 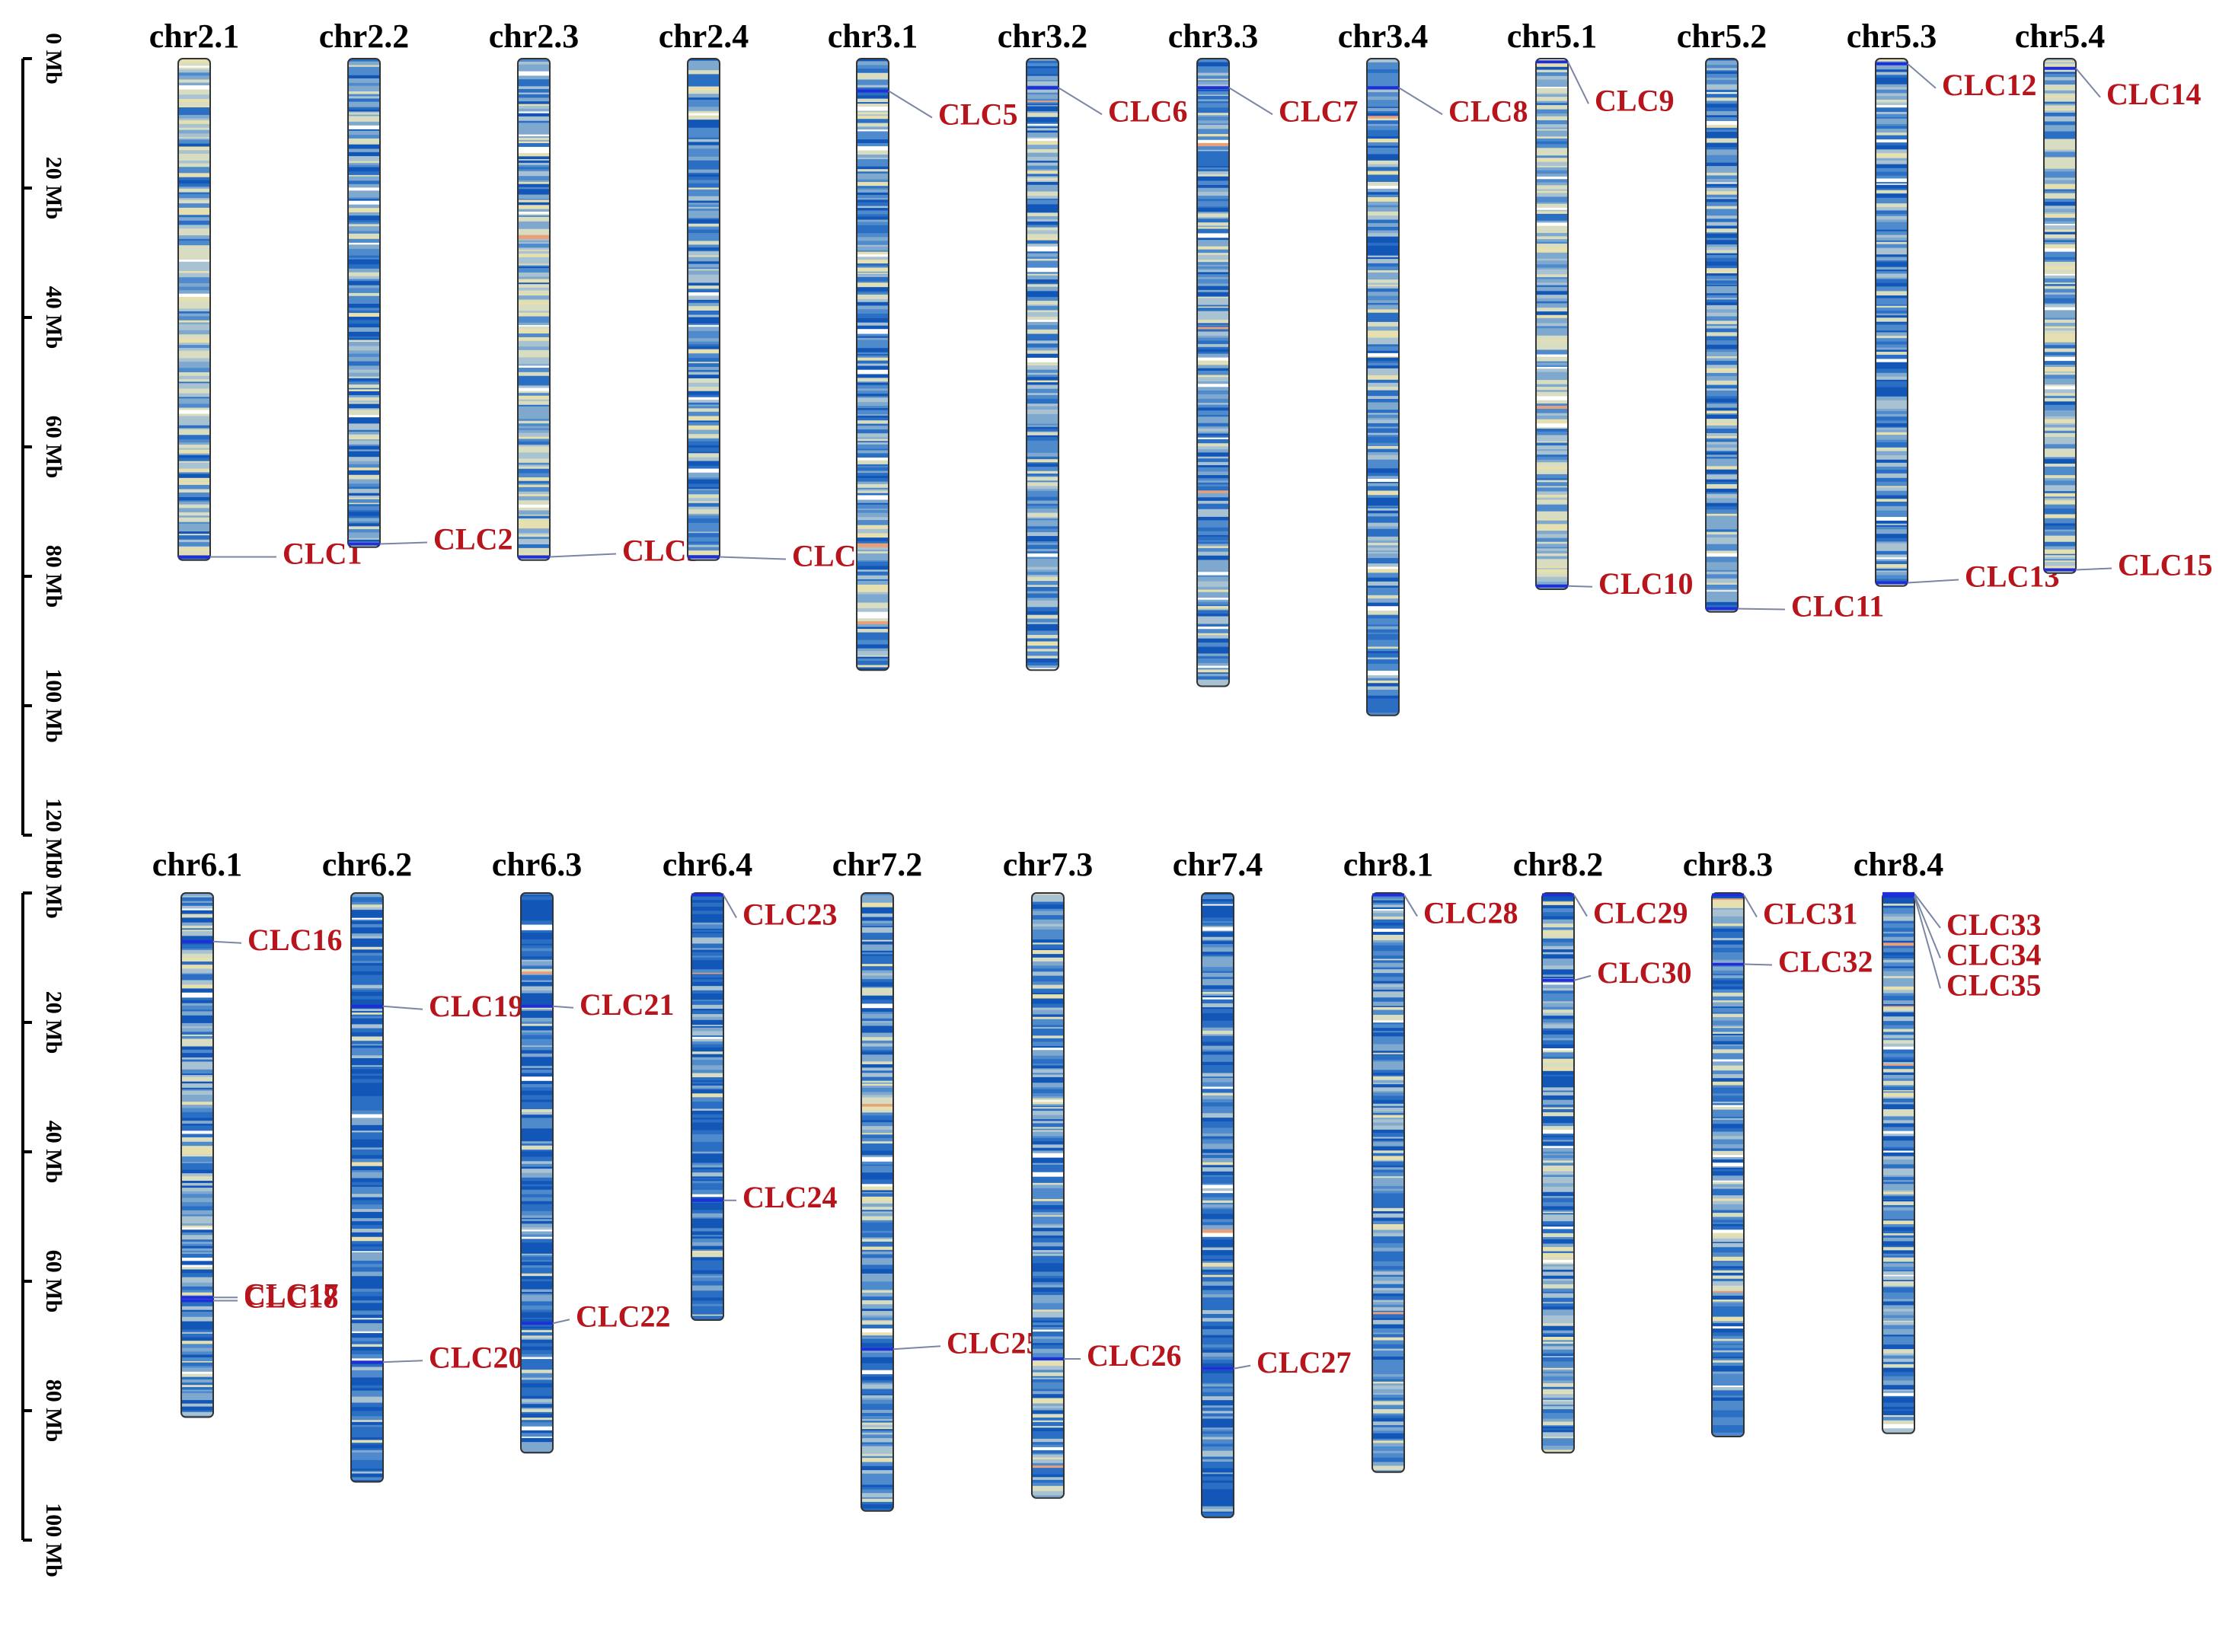 What do you see at coordinates (291, 1294) in the screenshot?
I see `gene-label-clc17: CLC17` at bounding box center [291, 1294].